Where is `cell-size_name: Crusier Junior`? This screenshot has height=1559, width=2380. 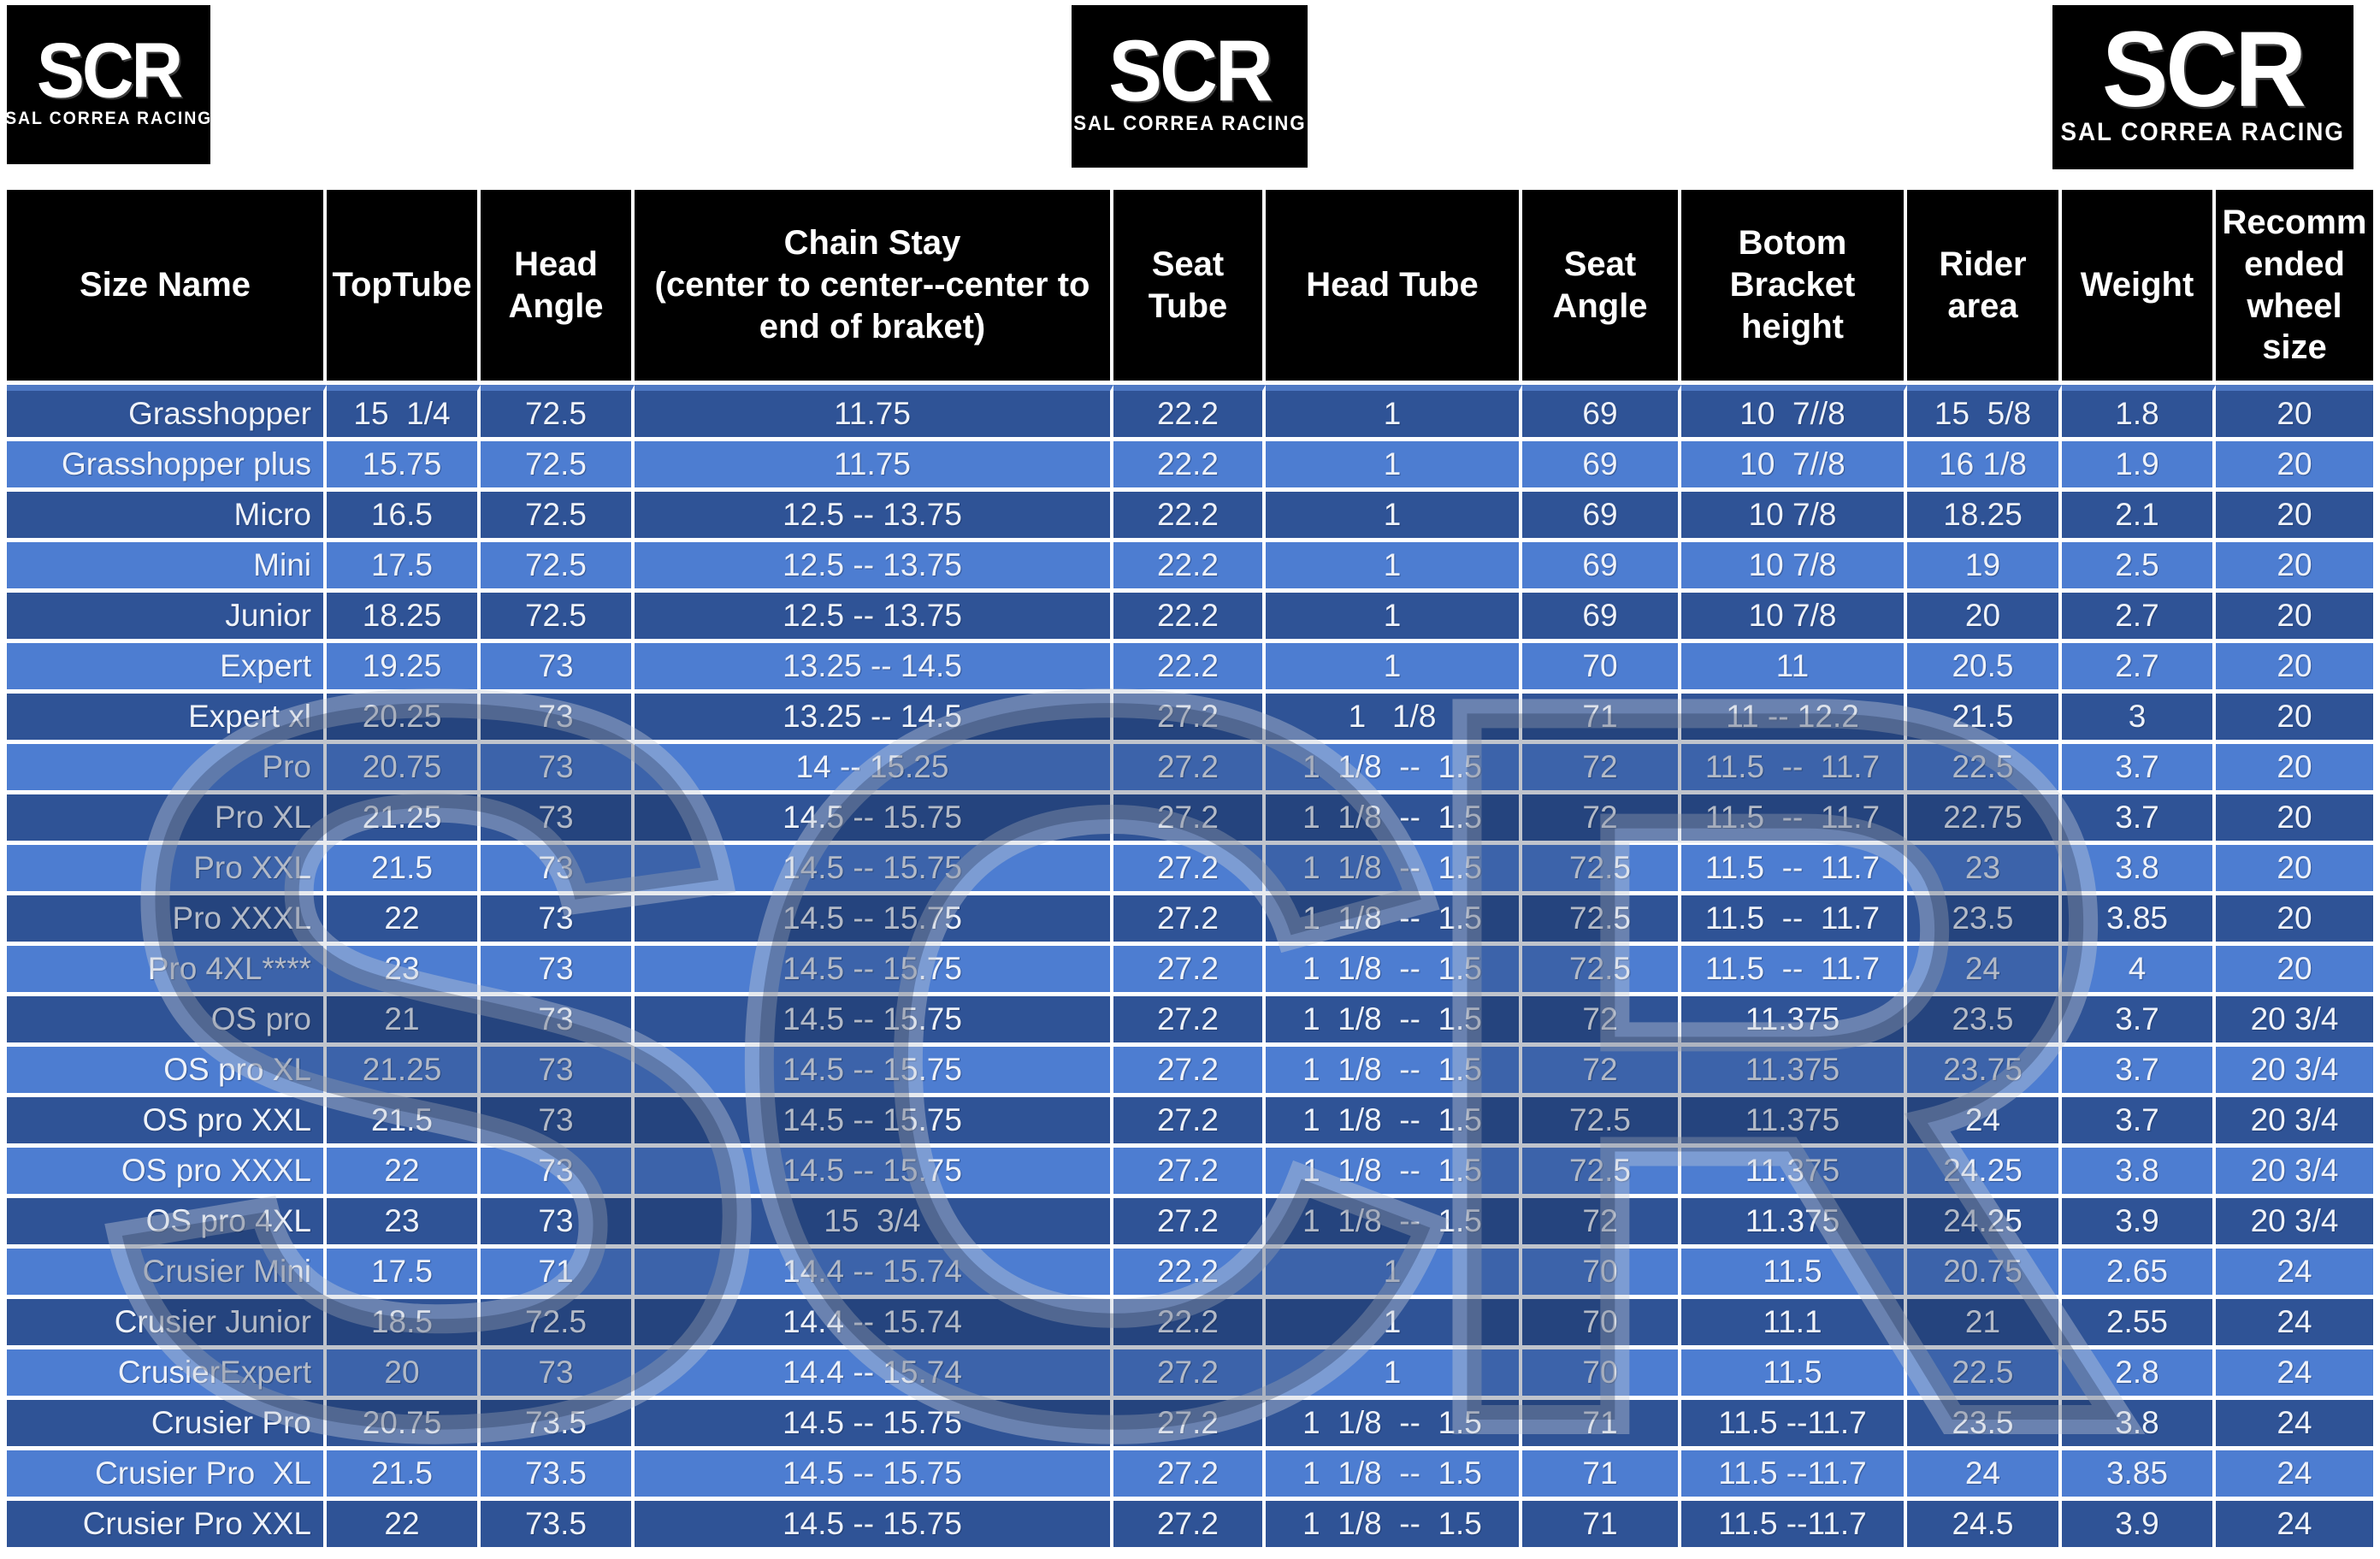
cell-size_name: Crusier Junior is located at coordinates (167, 1324).